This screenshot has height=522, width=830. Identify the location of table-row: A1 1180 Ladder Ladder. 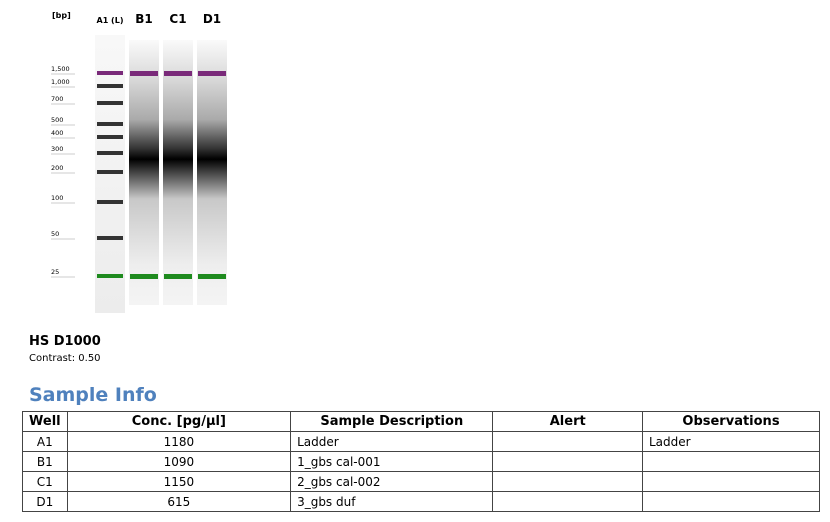
(421, 441).